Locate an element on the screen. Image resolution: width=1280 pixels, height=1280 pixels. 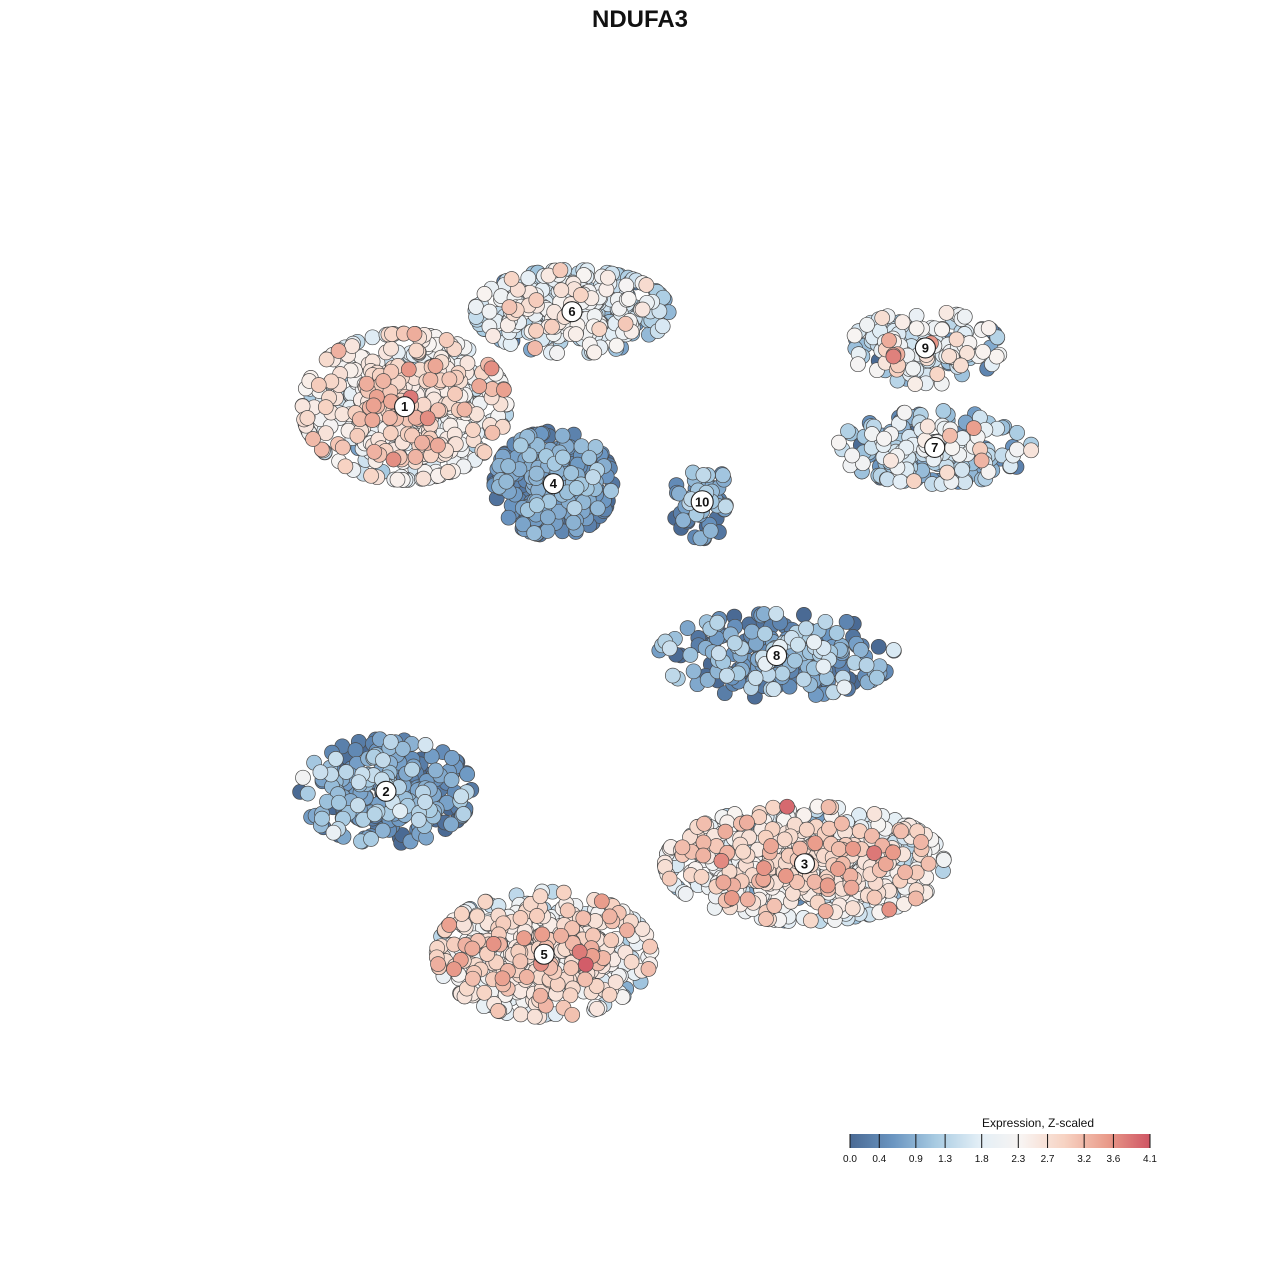
cluster-label-2: 2 is located at coordinates (386, 791).